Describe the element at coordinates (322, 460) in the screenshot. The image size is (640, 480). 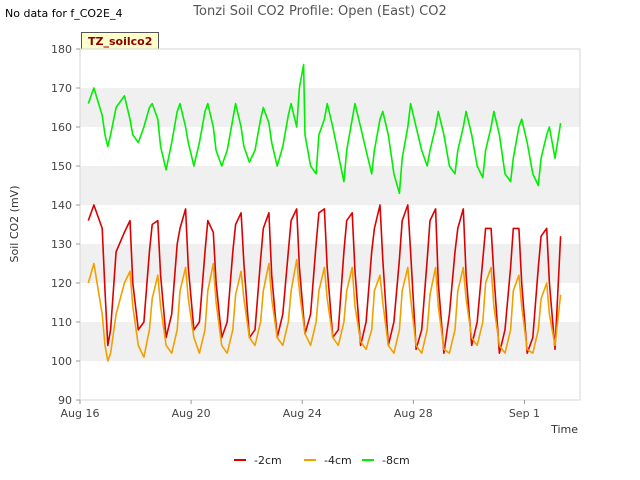
I see `legend: -2cm -4cm -8cm` at that location.